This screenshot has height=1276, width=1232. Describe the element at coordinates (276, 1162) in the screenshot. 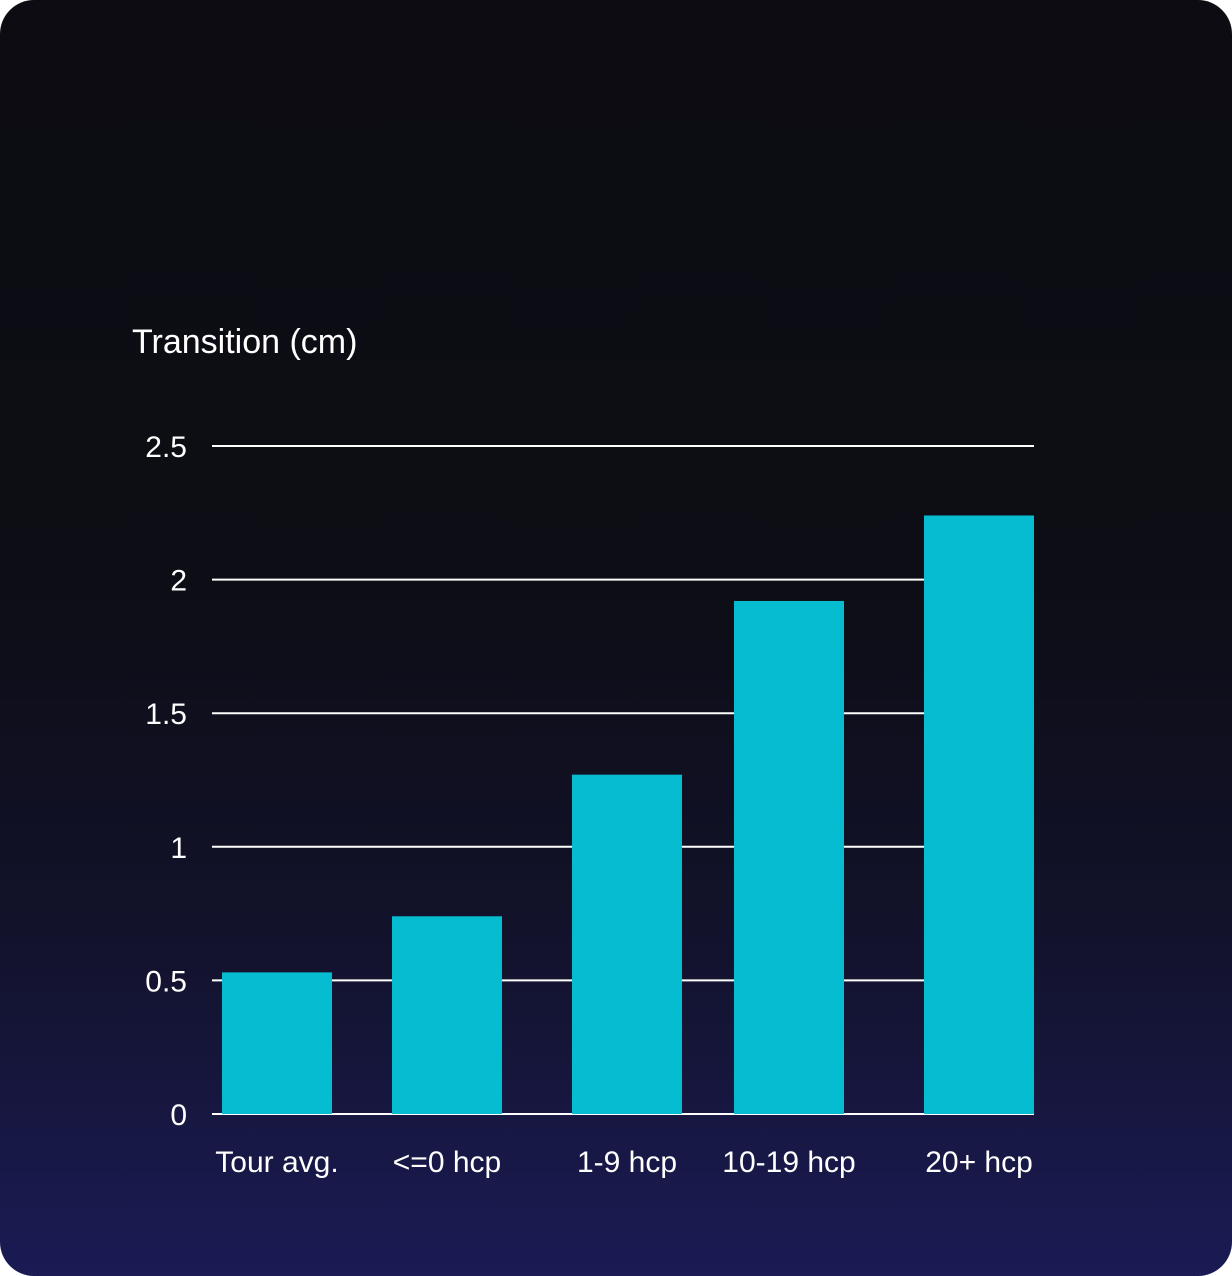

I see `x-tick-label: Tour avg.` at that location.